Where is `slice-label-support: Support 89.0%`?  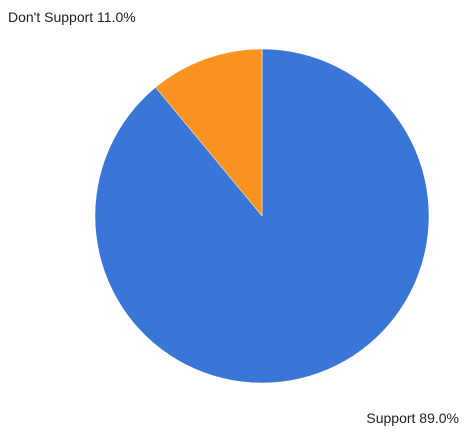 slice-label-support: Support 89.0% is located at coordinates (412, 418).